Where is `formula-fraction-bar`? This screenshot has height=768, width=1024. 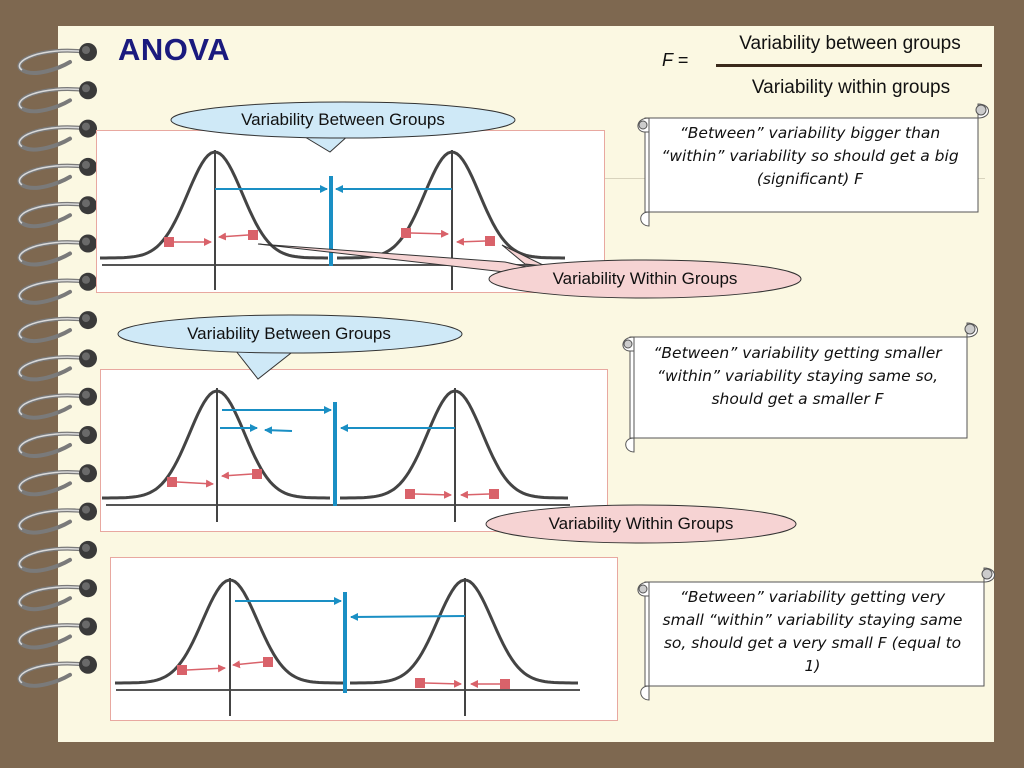
formula-fraction-bar is located at coordinates (849, 65).